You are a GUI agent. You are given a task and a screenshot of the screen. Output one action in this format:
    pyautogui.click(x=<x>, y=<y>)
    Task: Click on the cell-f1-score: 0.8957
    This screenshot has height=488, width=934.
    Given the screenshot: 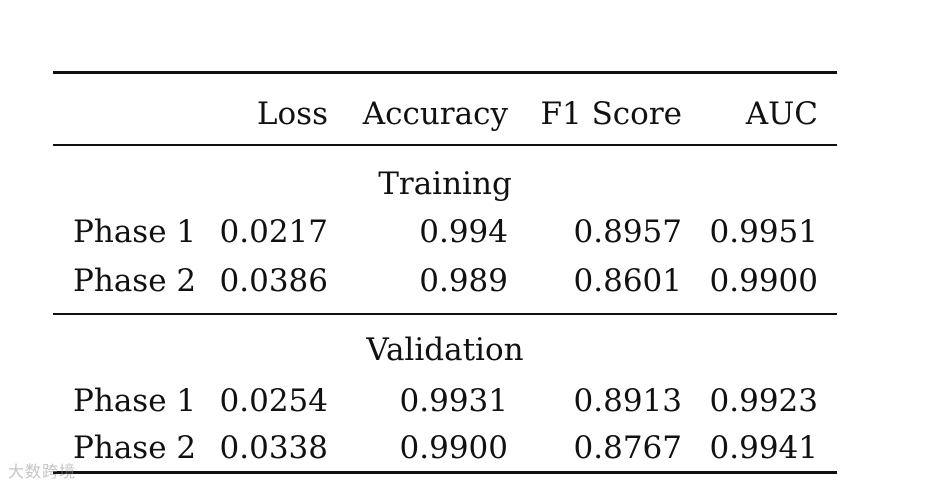 What is the action you would take?
    pyautogui.click(x=627, y=232)
    